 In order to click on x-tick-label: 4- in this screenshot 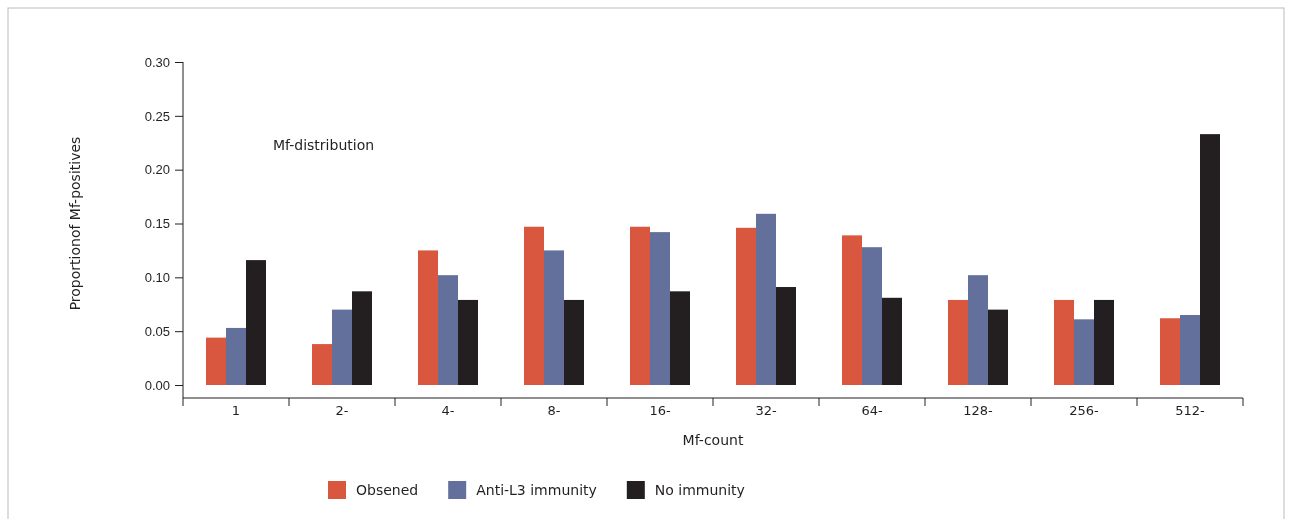, I will do `click(448, 410)`.